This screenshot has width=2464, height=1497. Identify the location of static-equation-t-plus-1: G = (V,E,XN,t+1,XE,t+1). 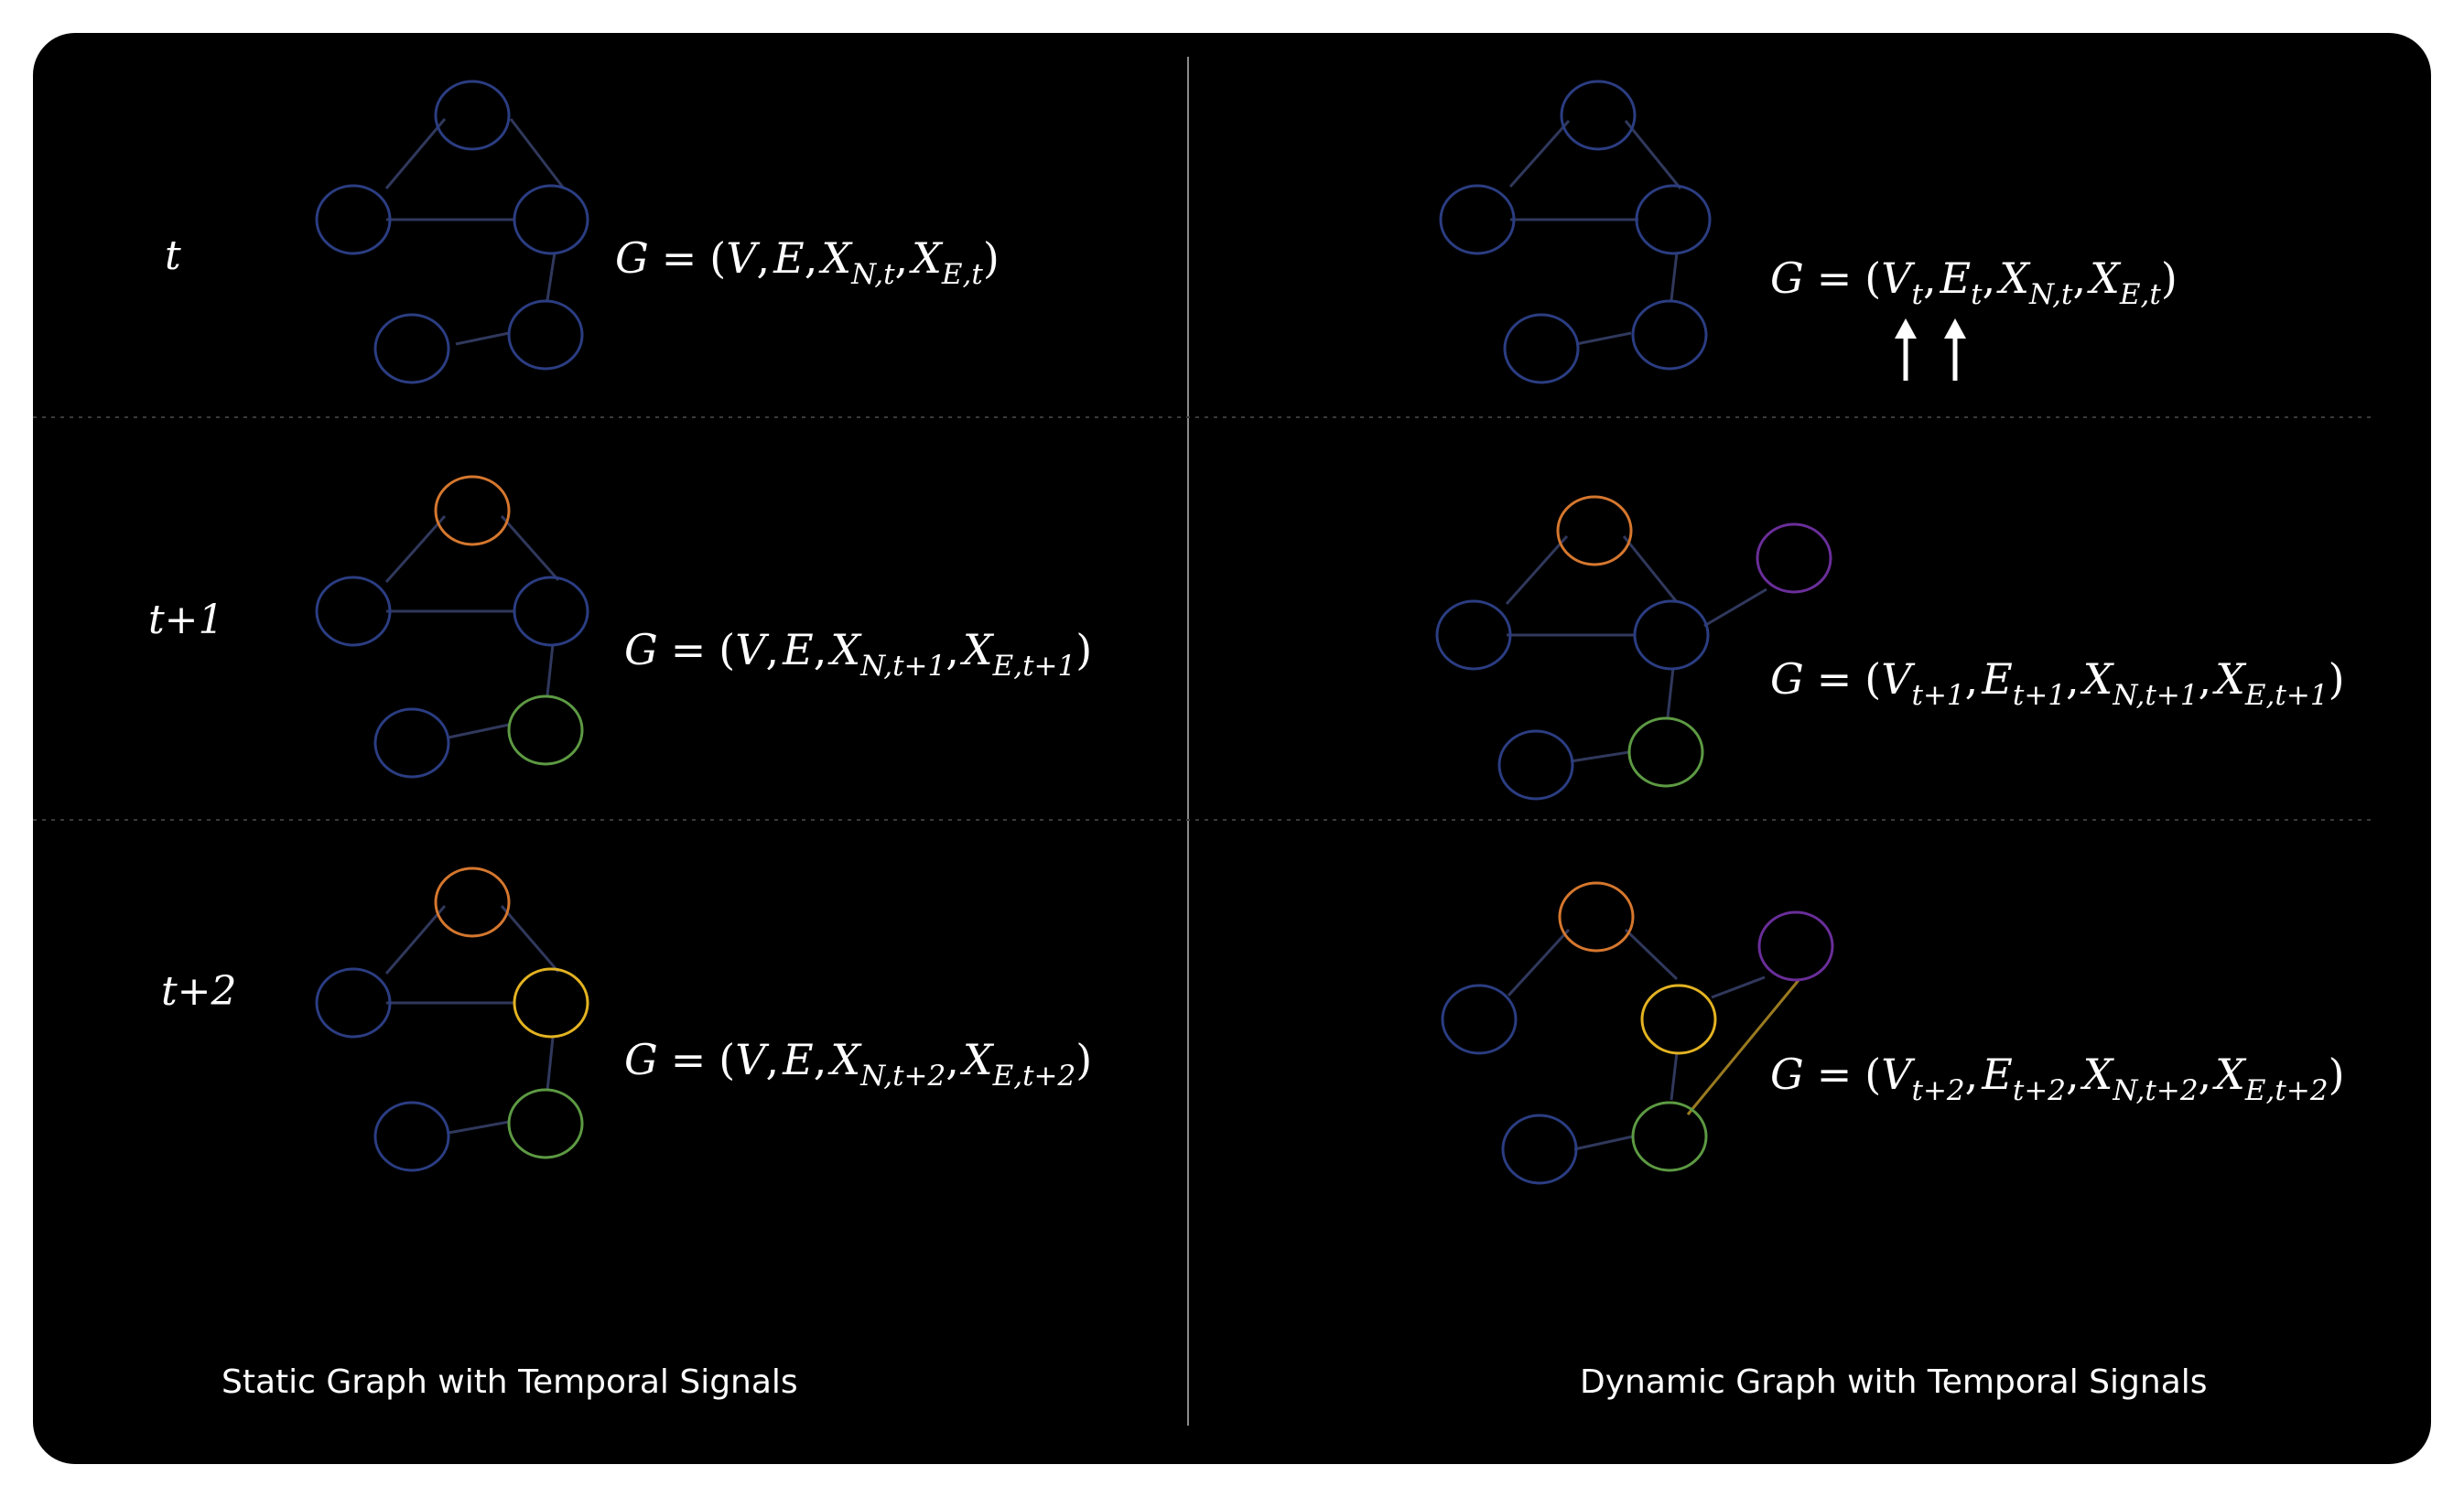
(858, 654).